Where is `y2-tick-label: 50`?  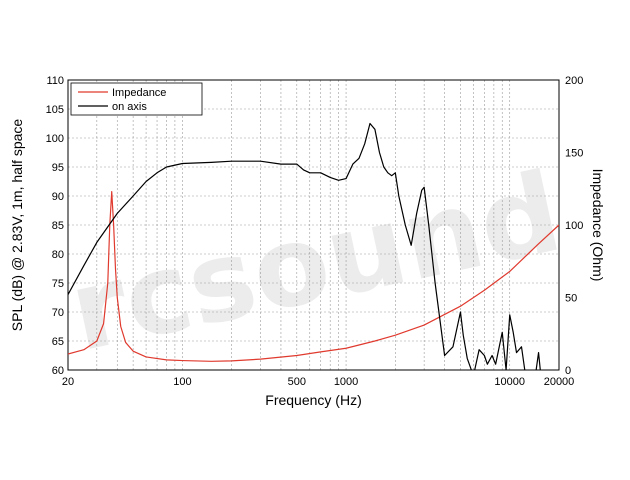
y2-tick-label: 50 is located at coordinates (571, 299).